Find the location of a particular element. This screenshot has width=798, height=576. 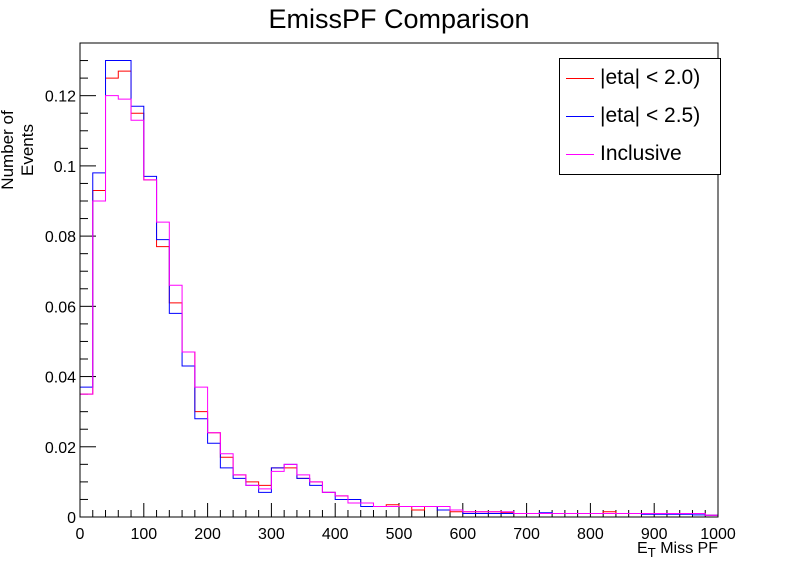

legend-entry-eta-2-5: |eta| < 2.5) is located at coordinates (633, 116).